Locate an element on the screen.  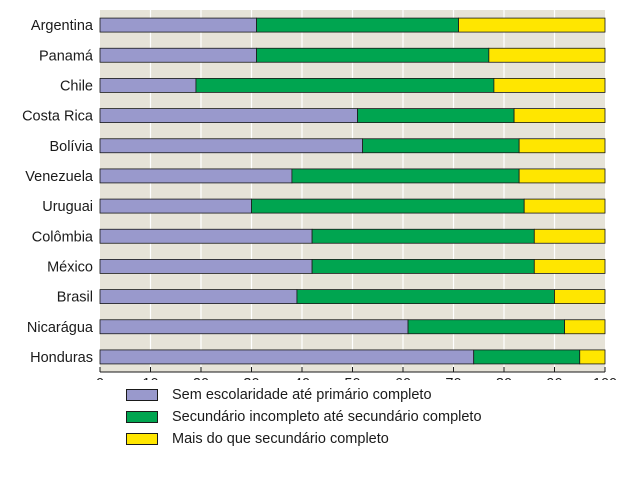
x-tick-label: 60 is located at coordinates (403, 378).